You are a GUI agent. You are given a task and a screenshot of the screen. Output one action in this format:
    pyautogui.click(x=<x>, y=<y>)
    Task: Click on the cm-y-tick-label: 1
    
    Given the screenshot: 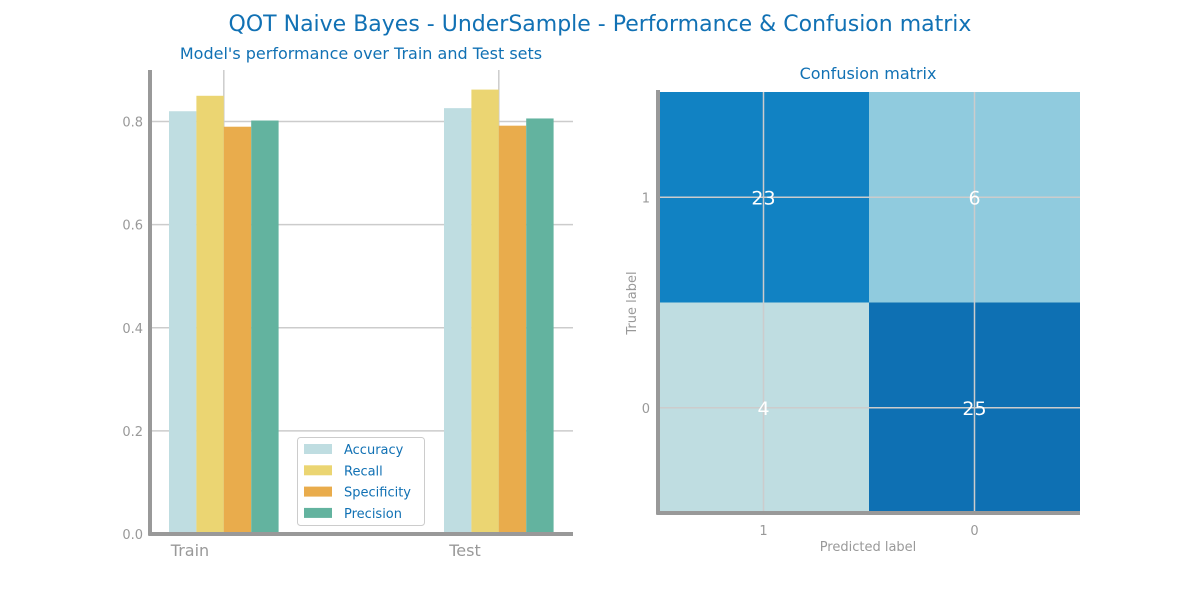 What is the action you would take?
    pyautogui.click(x=646, y=198)
    